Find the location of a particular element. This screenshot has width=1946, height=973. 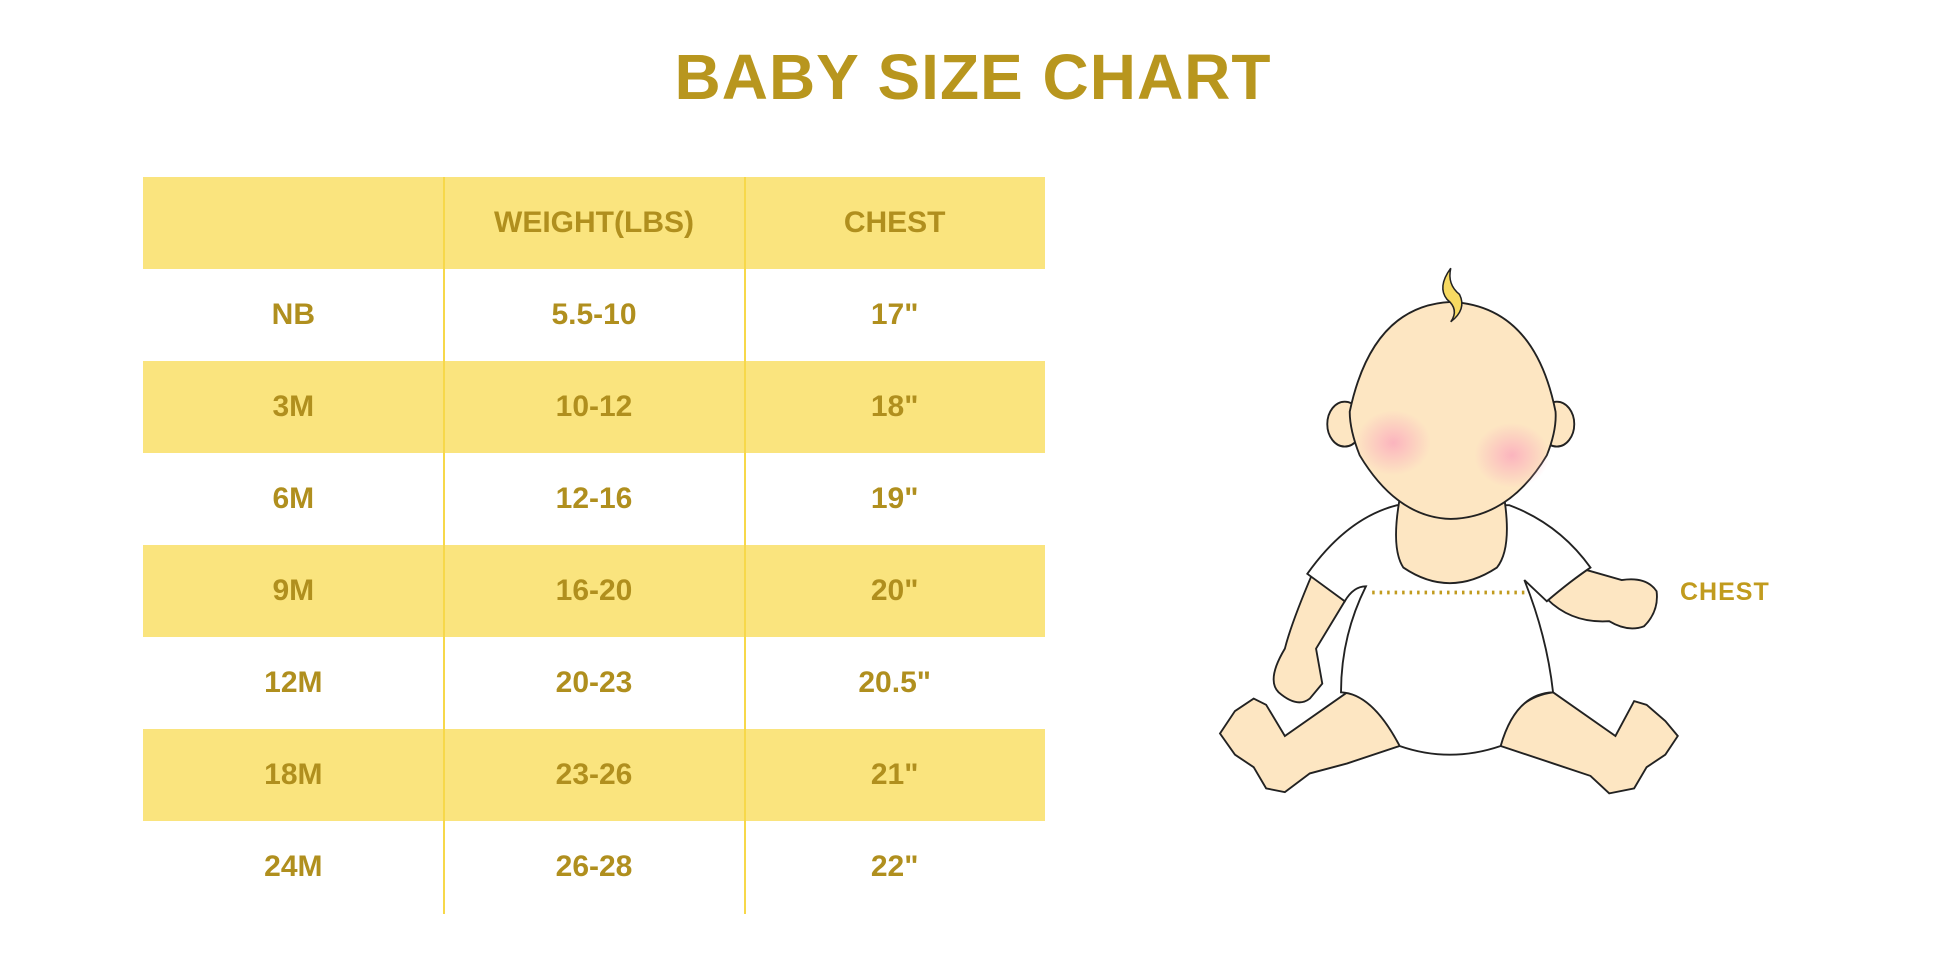

chest-cell: 19" is located at coordinates (894, 498).